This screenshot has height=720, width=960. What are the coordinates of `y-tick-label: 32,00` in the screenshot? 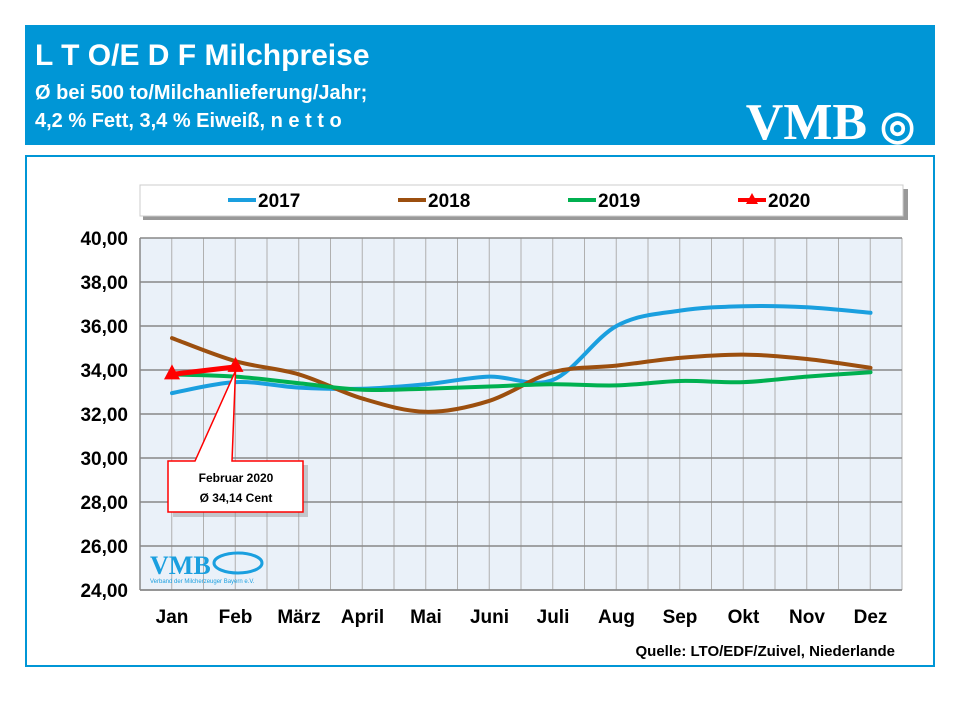 It's located at (104, 415).